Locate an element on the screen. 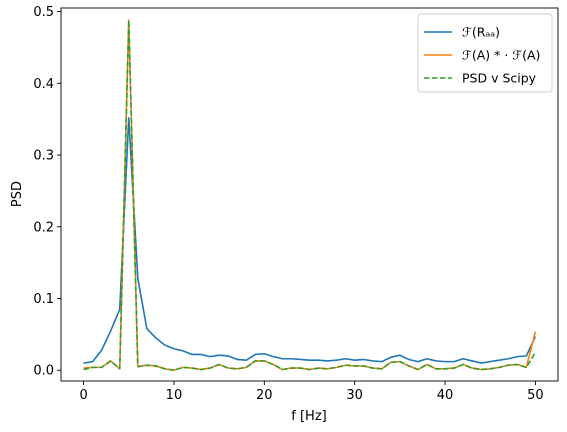 This screenshot has width=567, height=432. y-tick-label: 0.4 is located at coordinates (43, 84).